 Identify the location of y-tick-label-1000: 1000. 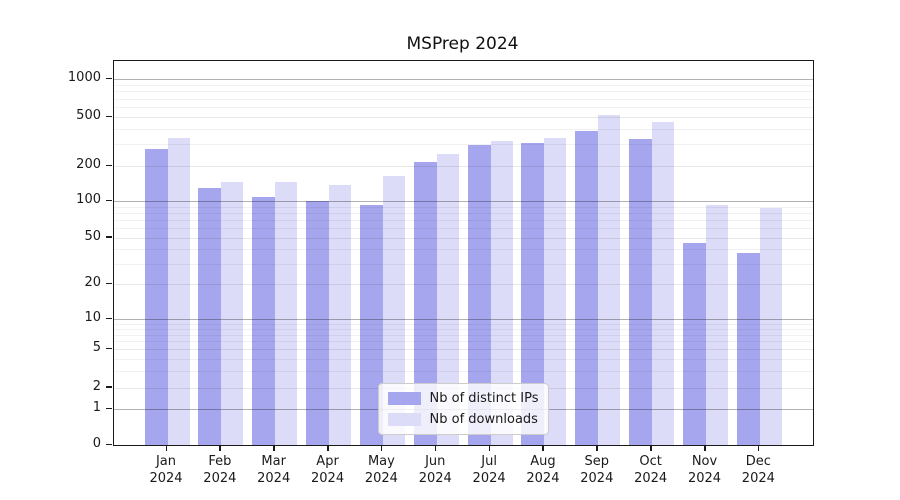
(84, 78).